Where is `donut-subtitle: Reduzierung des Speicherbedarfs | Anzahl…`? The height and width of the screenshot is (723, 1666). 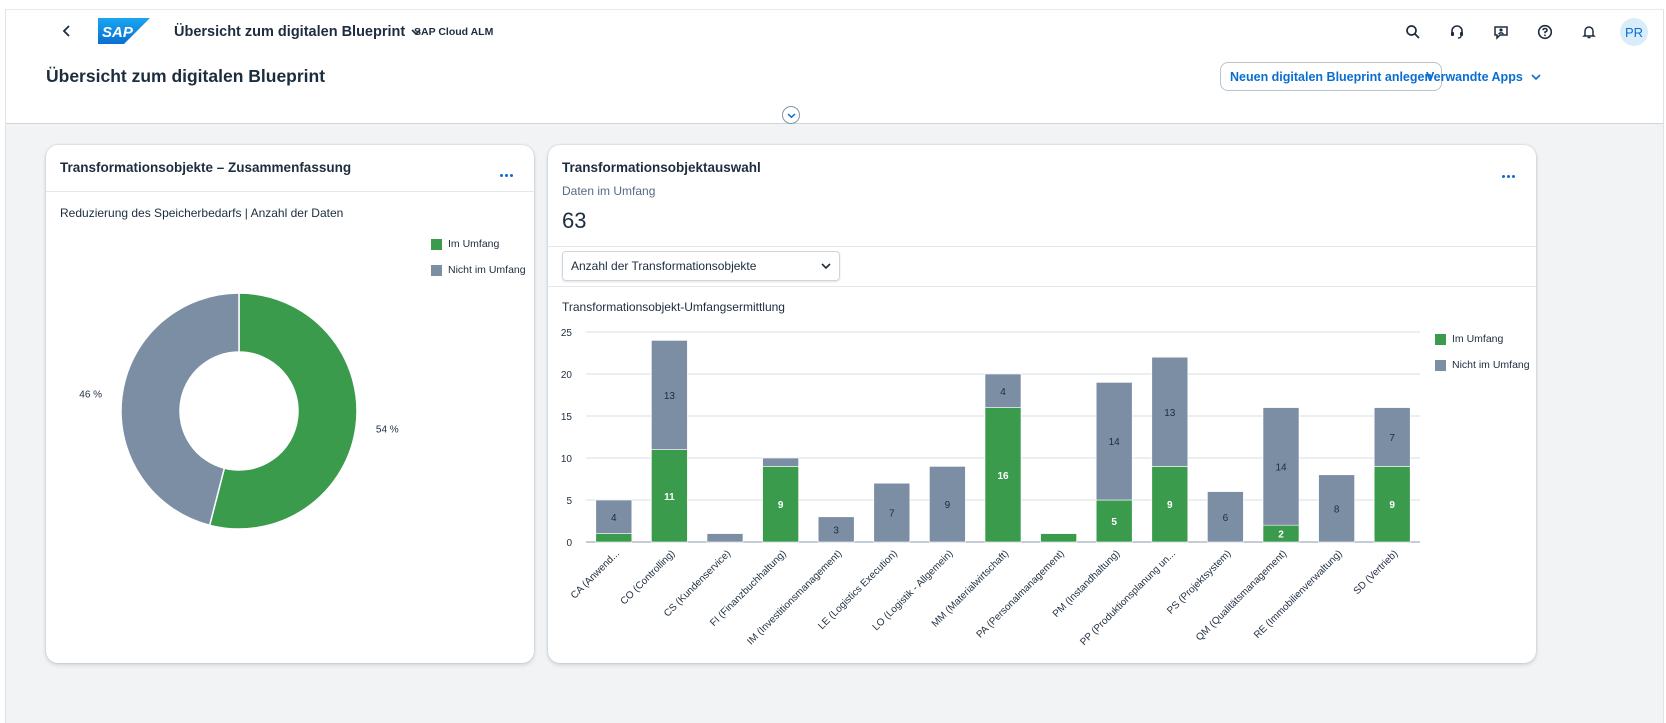
donut-subtitle: Reduzierung des Speicherbedarfs | Anzahl… is located at coordinates (202, 213).